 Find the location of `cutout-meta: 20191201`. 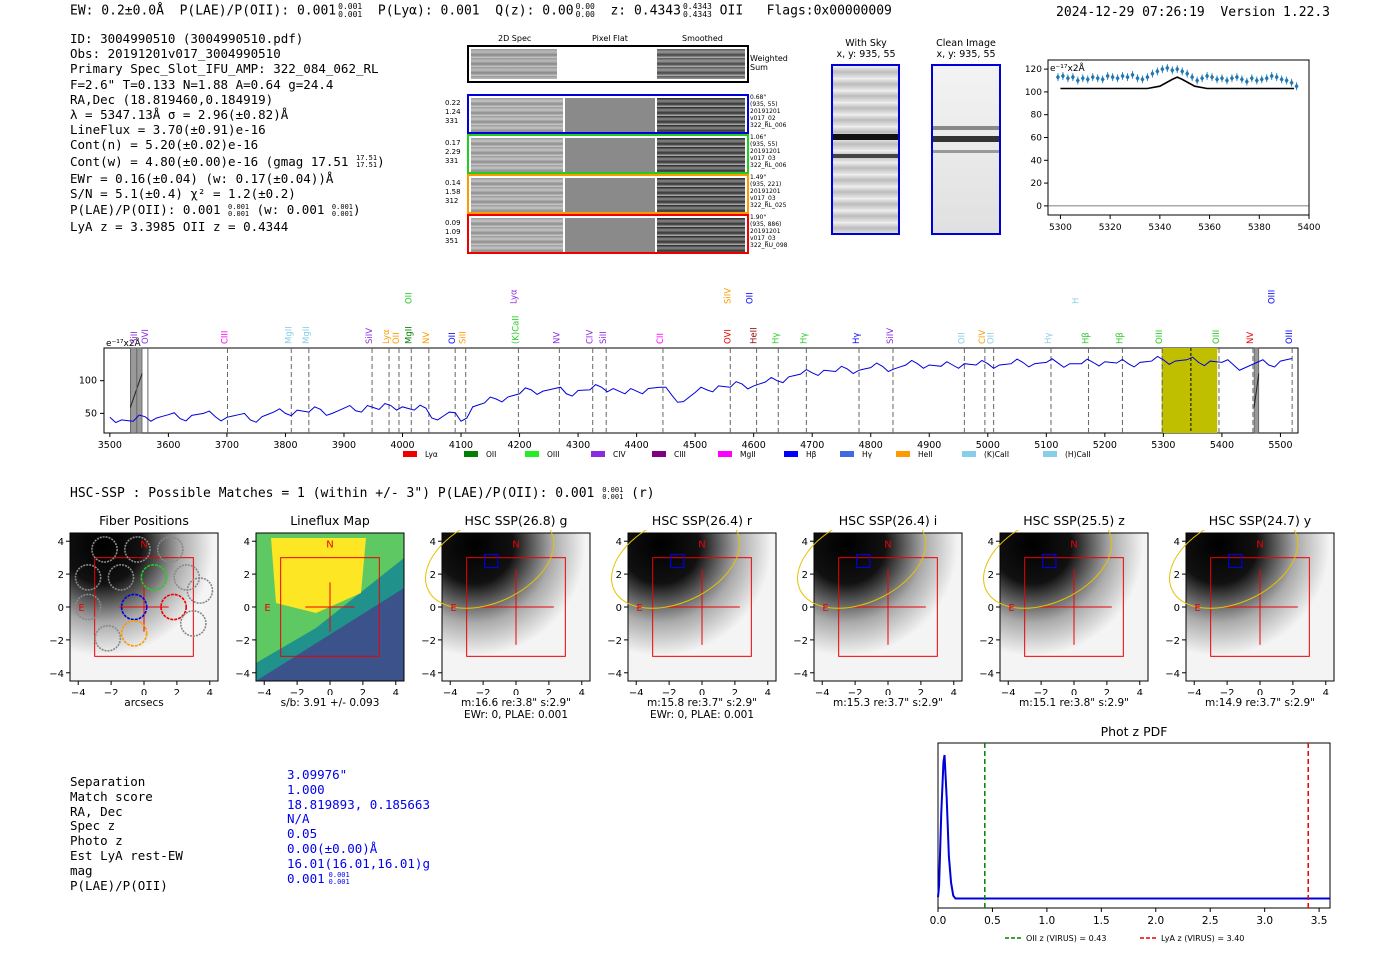

cutout-meta: 20191201 is located at coordinates (765, 111).